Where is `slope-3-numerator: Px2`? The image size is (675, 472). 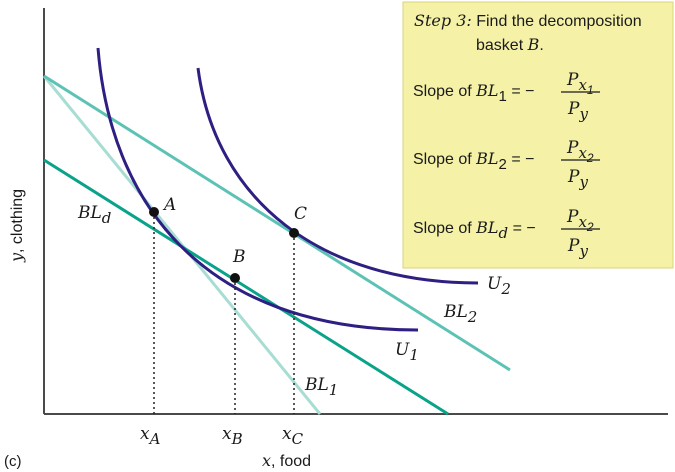 slope-3-numerator: Px2 is located at coordinates (580, 220).